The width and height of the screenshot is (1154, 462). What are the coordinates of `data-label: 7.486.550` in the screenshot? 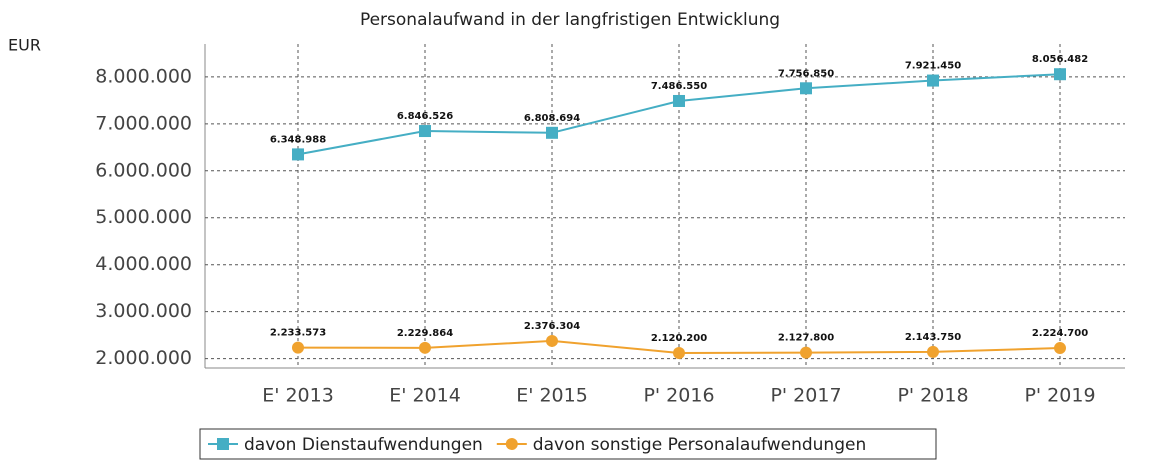 It's located at (679, 86).